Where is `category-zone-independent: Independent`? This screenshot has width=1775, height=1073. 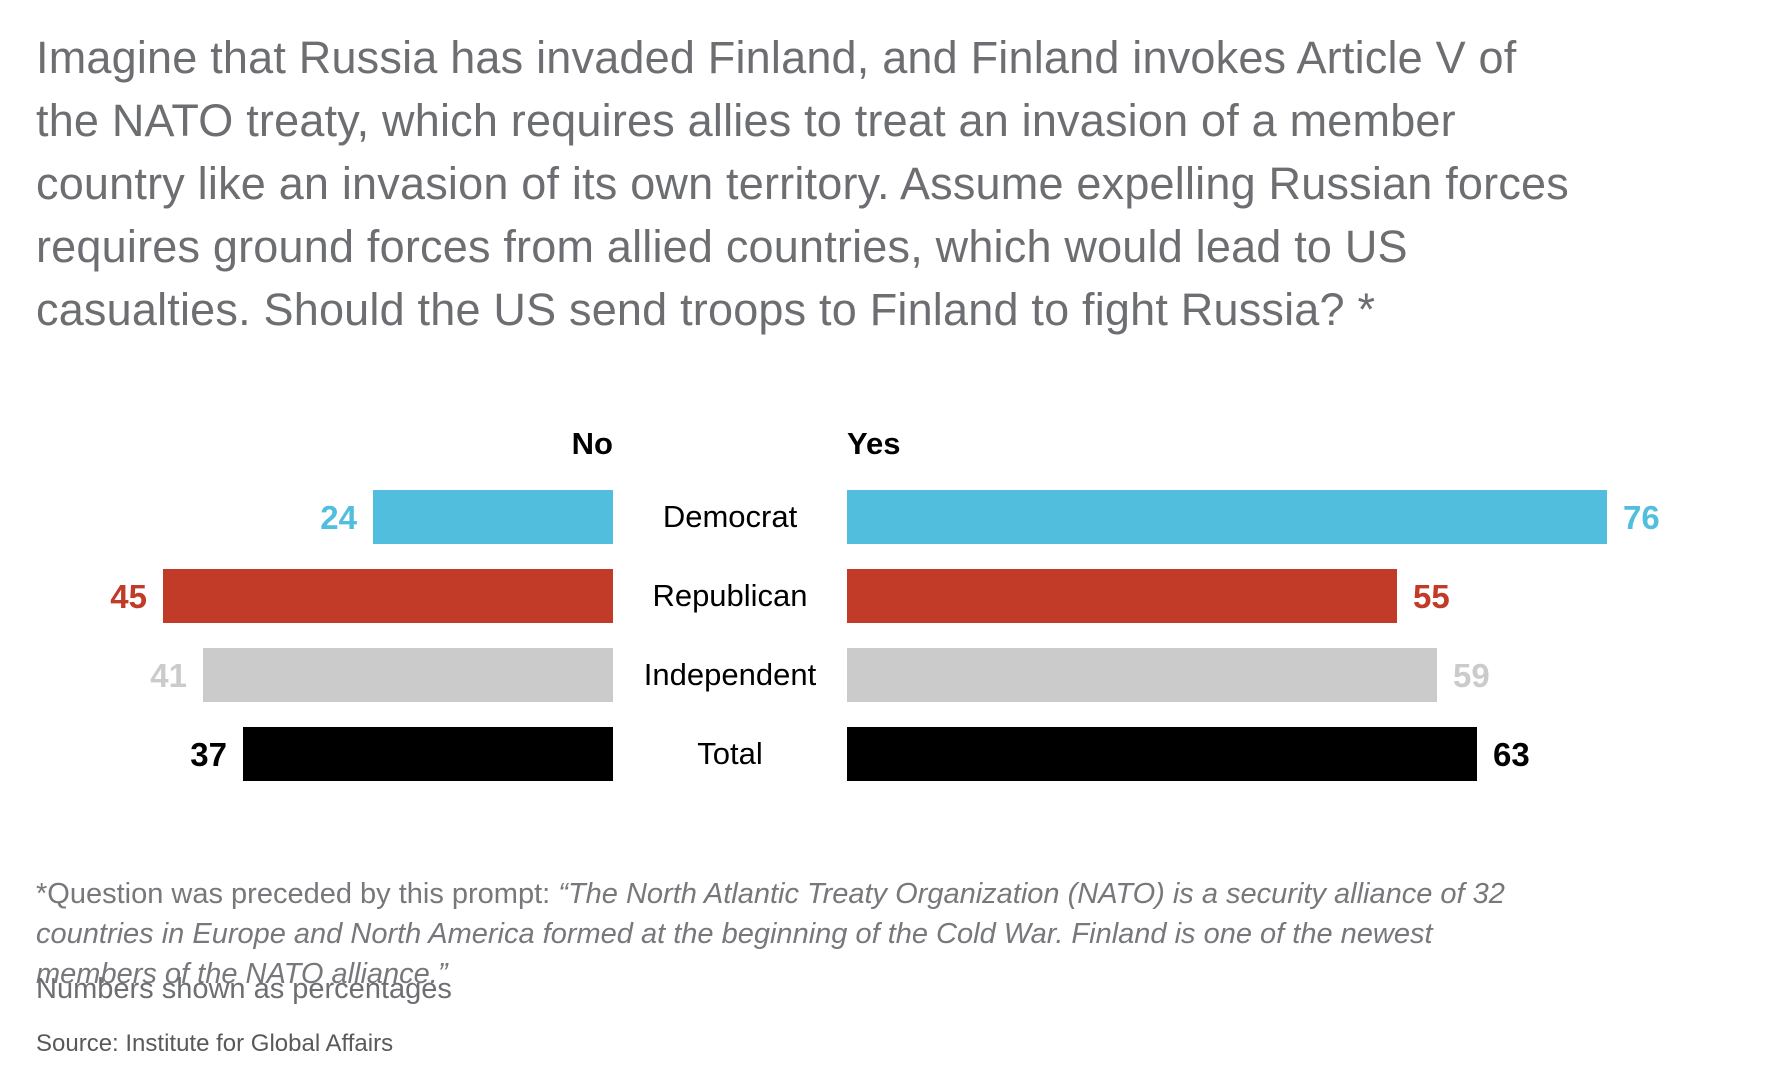
category-zone-independent: Independent is located at coordinates (730, 675).